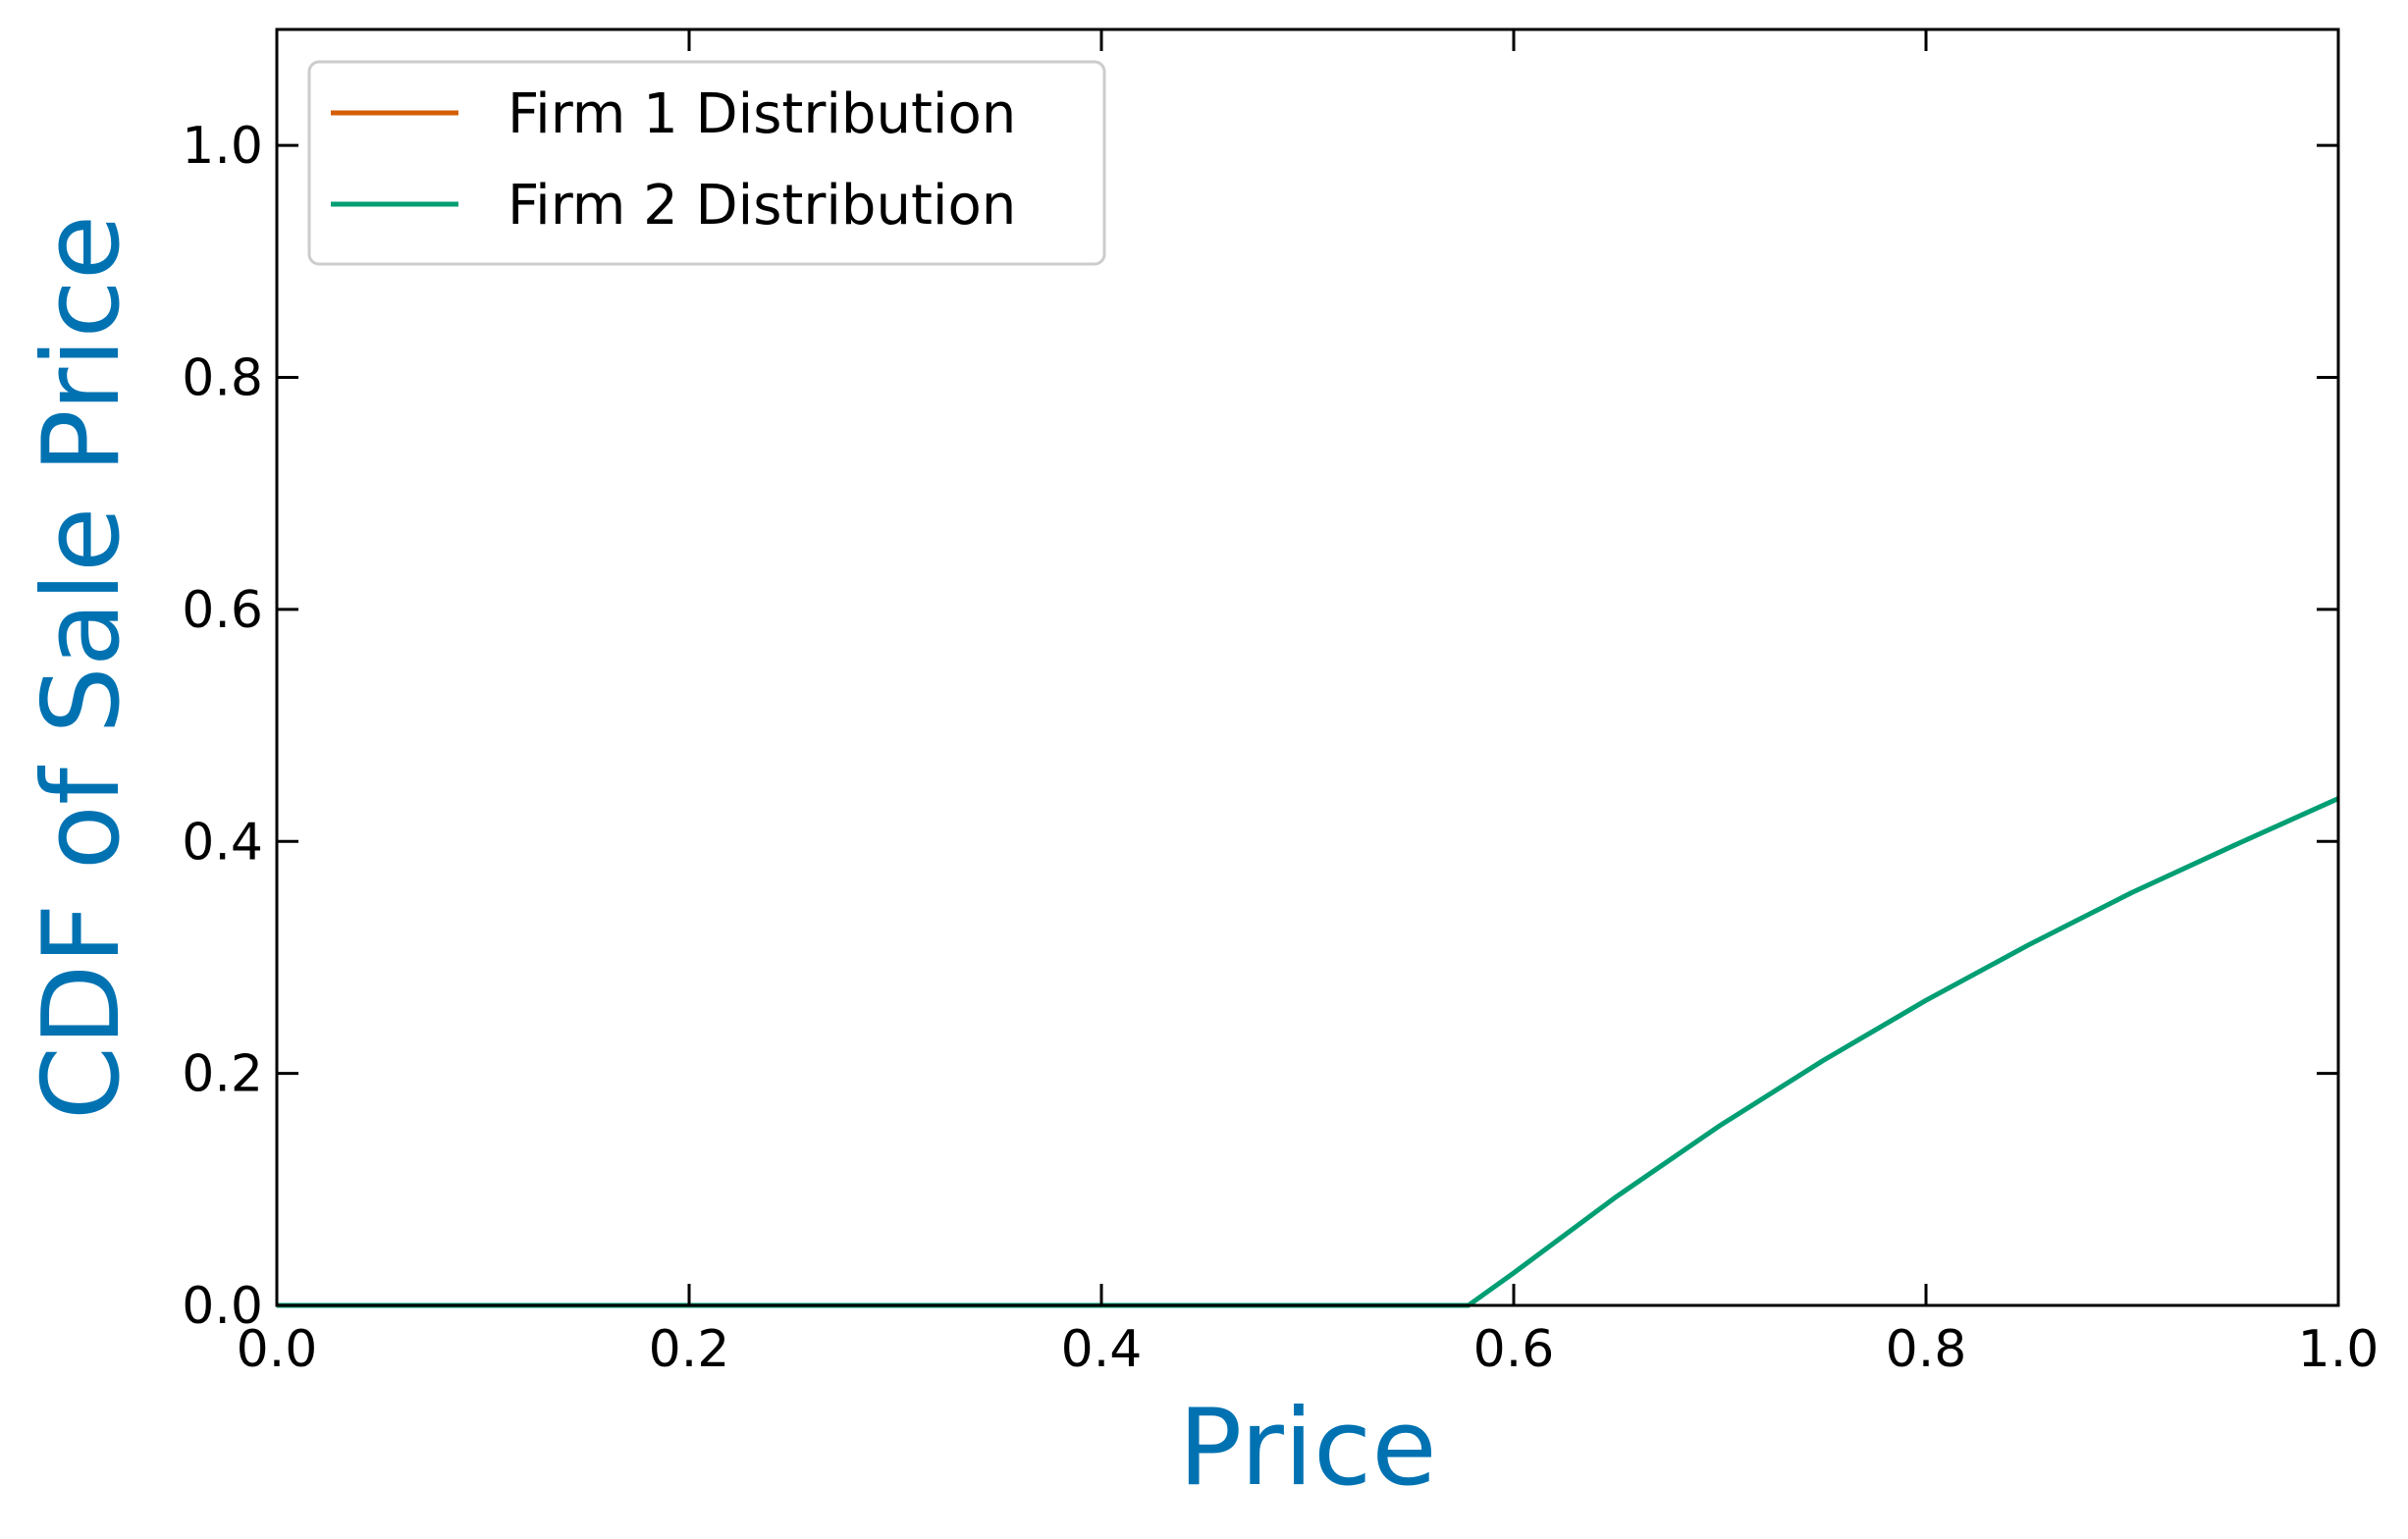 The height and width of the screenshot is (1539, 2408). What do you see at coordinates (689, 1349) in the screenshot?
I see `x-tick-label: 0.2` at bounding box center [689, 1349].